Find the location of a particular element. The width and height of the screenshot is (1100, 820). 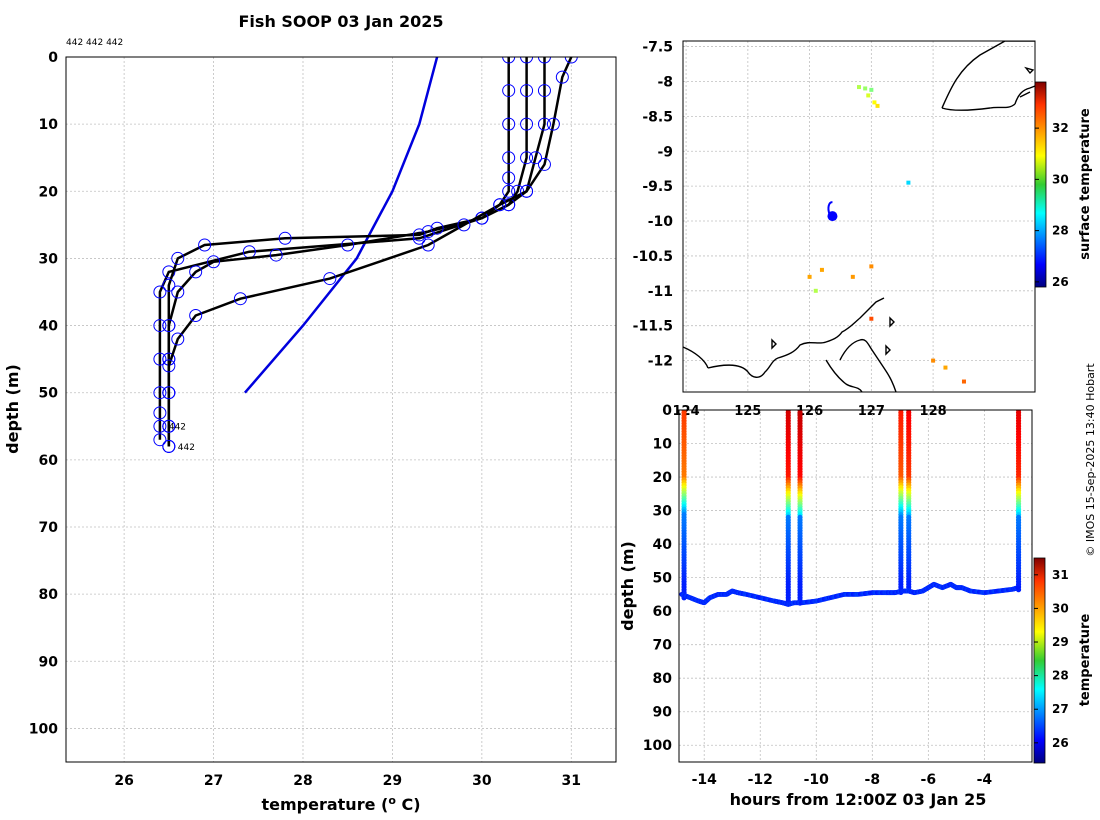

y-tick-label: 20 is located at coordinates (49, 192).